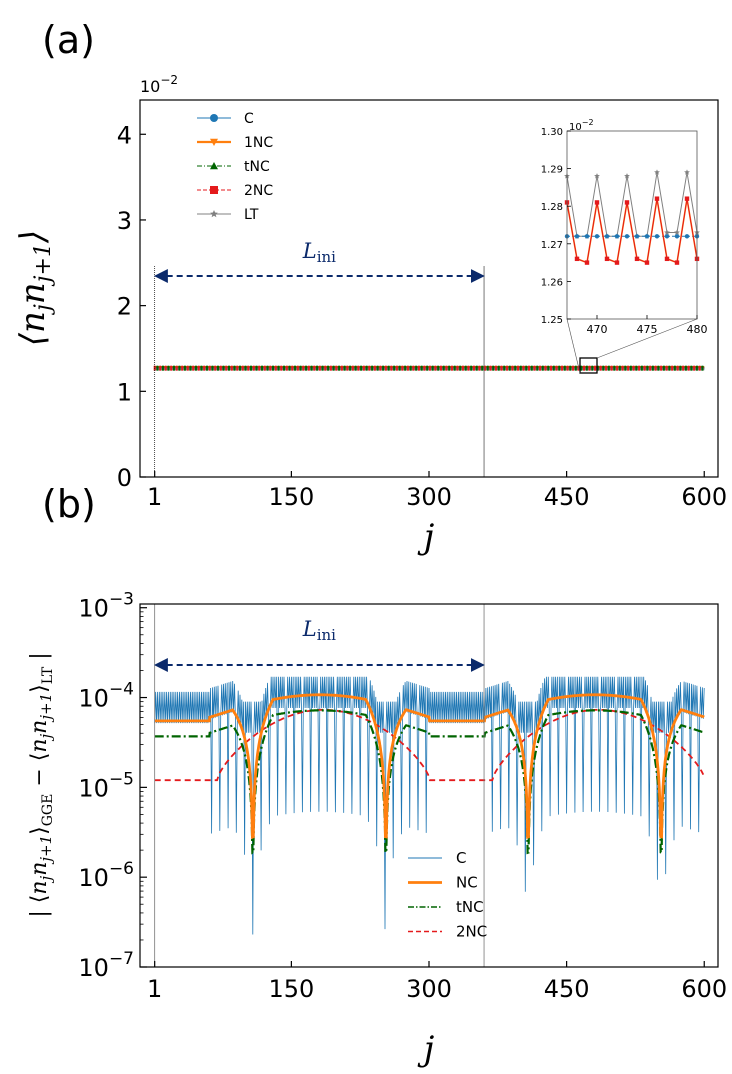 The height and width of the screenshot is (1074, 732). Describe the element at coordinates (34, 288) in the screenshot. I see `y-axis-label: ⟨njnj+1⟩` at that location.